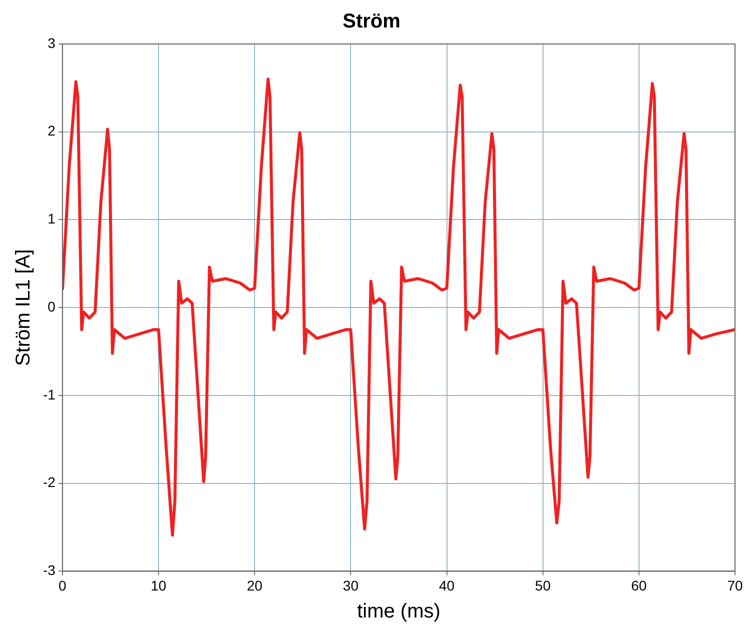 The height and width of the screenshot is (630, 747). What do you see at coordinates (254, 585) in the screenshot?
I see `x-tick-label: 20` at bounding box center [254, 585].